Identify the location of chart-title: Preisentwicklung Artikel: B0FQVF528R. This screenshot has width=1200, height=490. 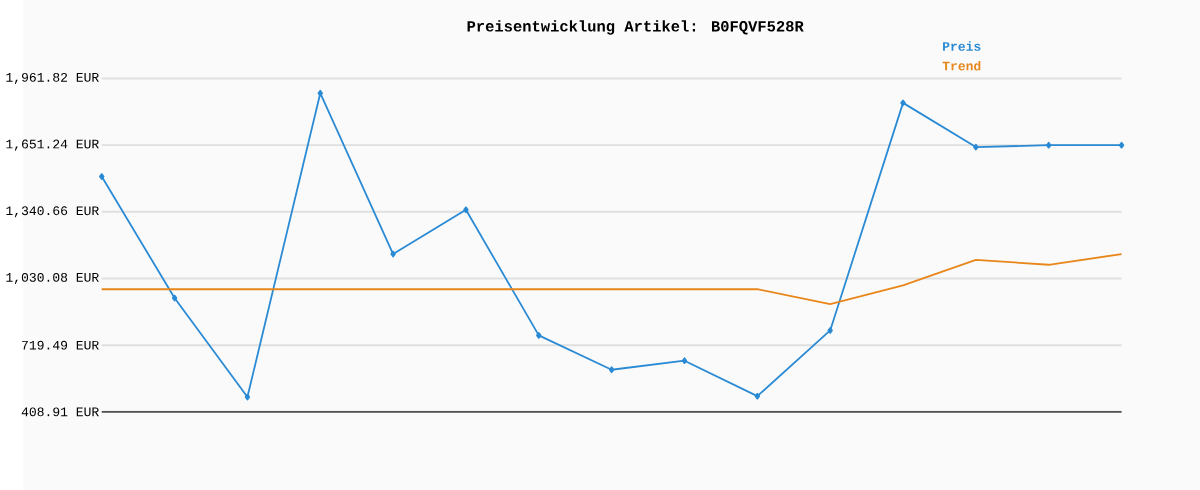
(635, 27).